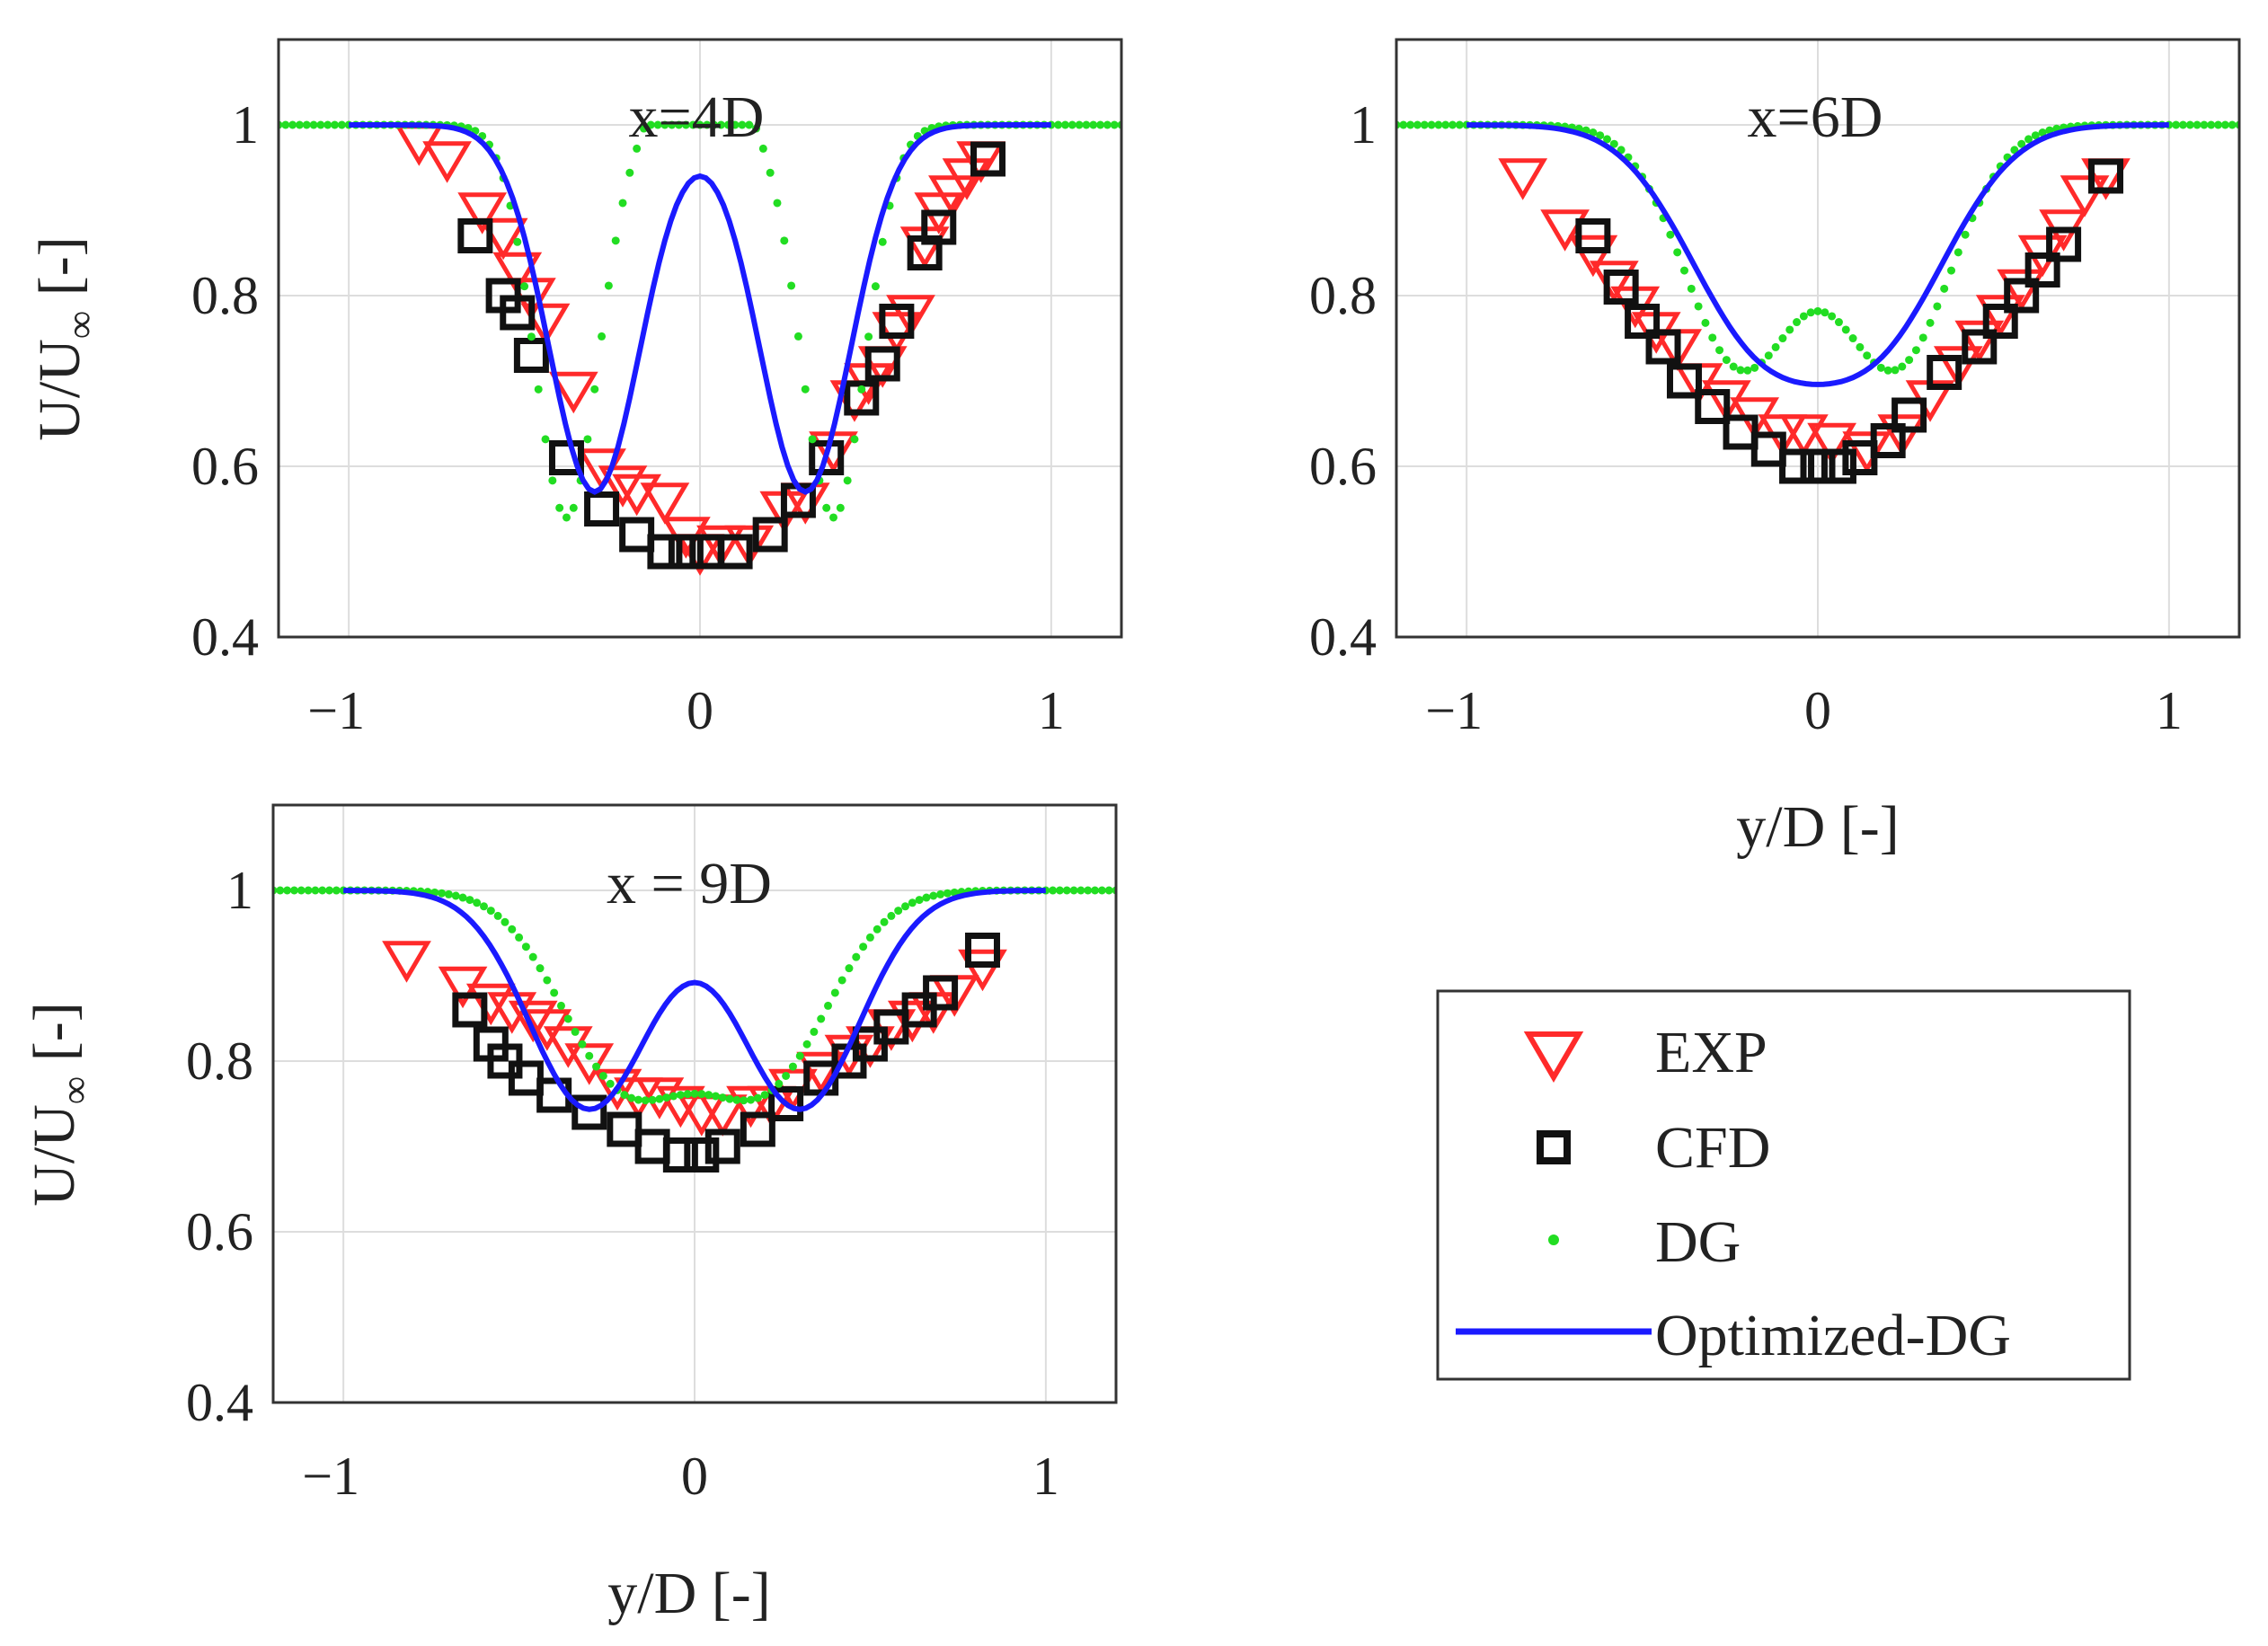 The height and width of the screenshot is (1646, 2268). What do you see at coordinates (219, 1061) in the screenshot?
I see `panel-x9d-y-tick-label: 0.8` at bounding box center [219, 1061].